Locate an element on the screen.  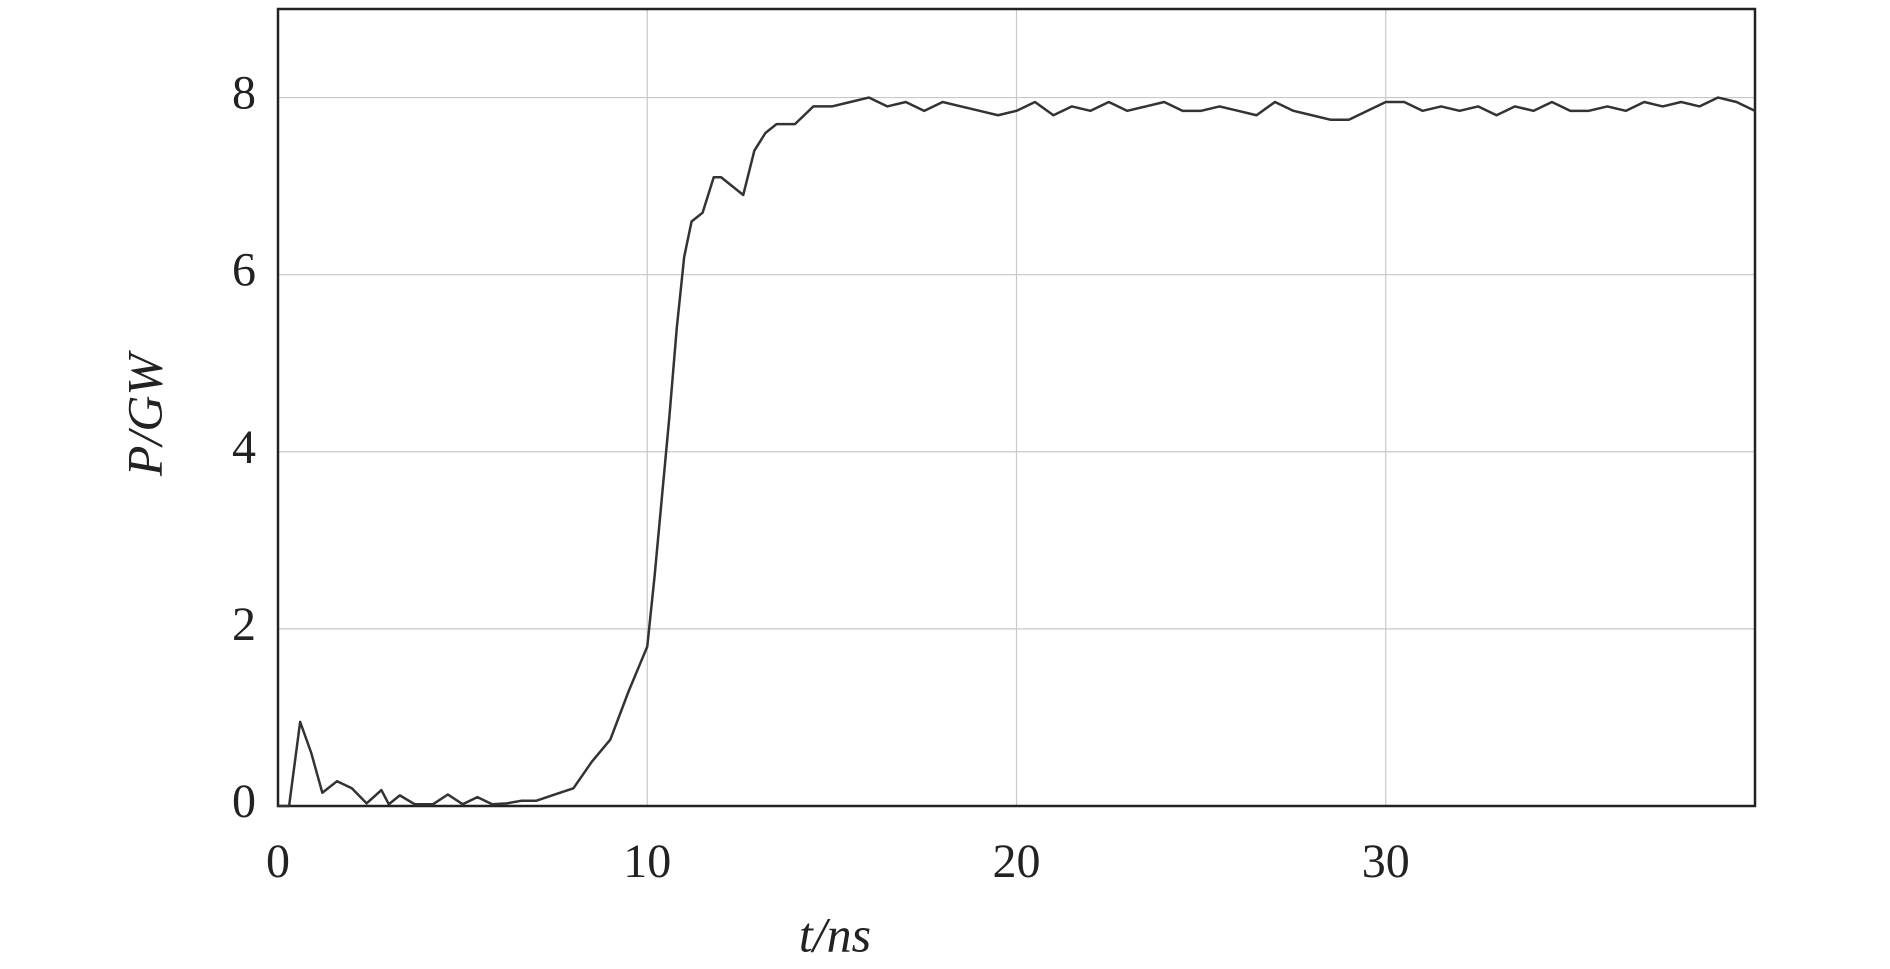
x-tick-label: 30 is located at coordinates (1386, 861).